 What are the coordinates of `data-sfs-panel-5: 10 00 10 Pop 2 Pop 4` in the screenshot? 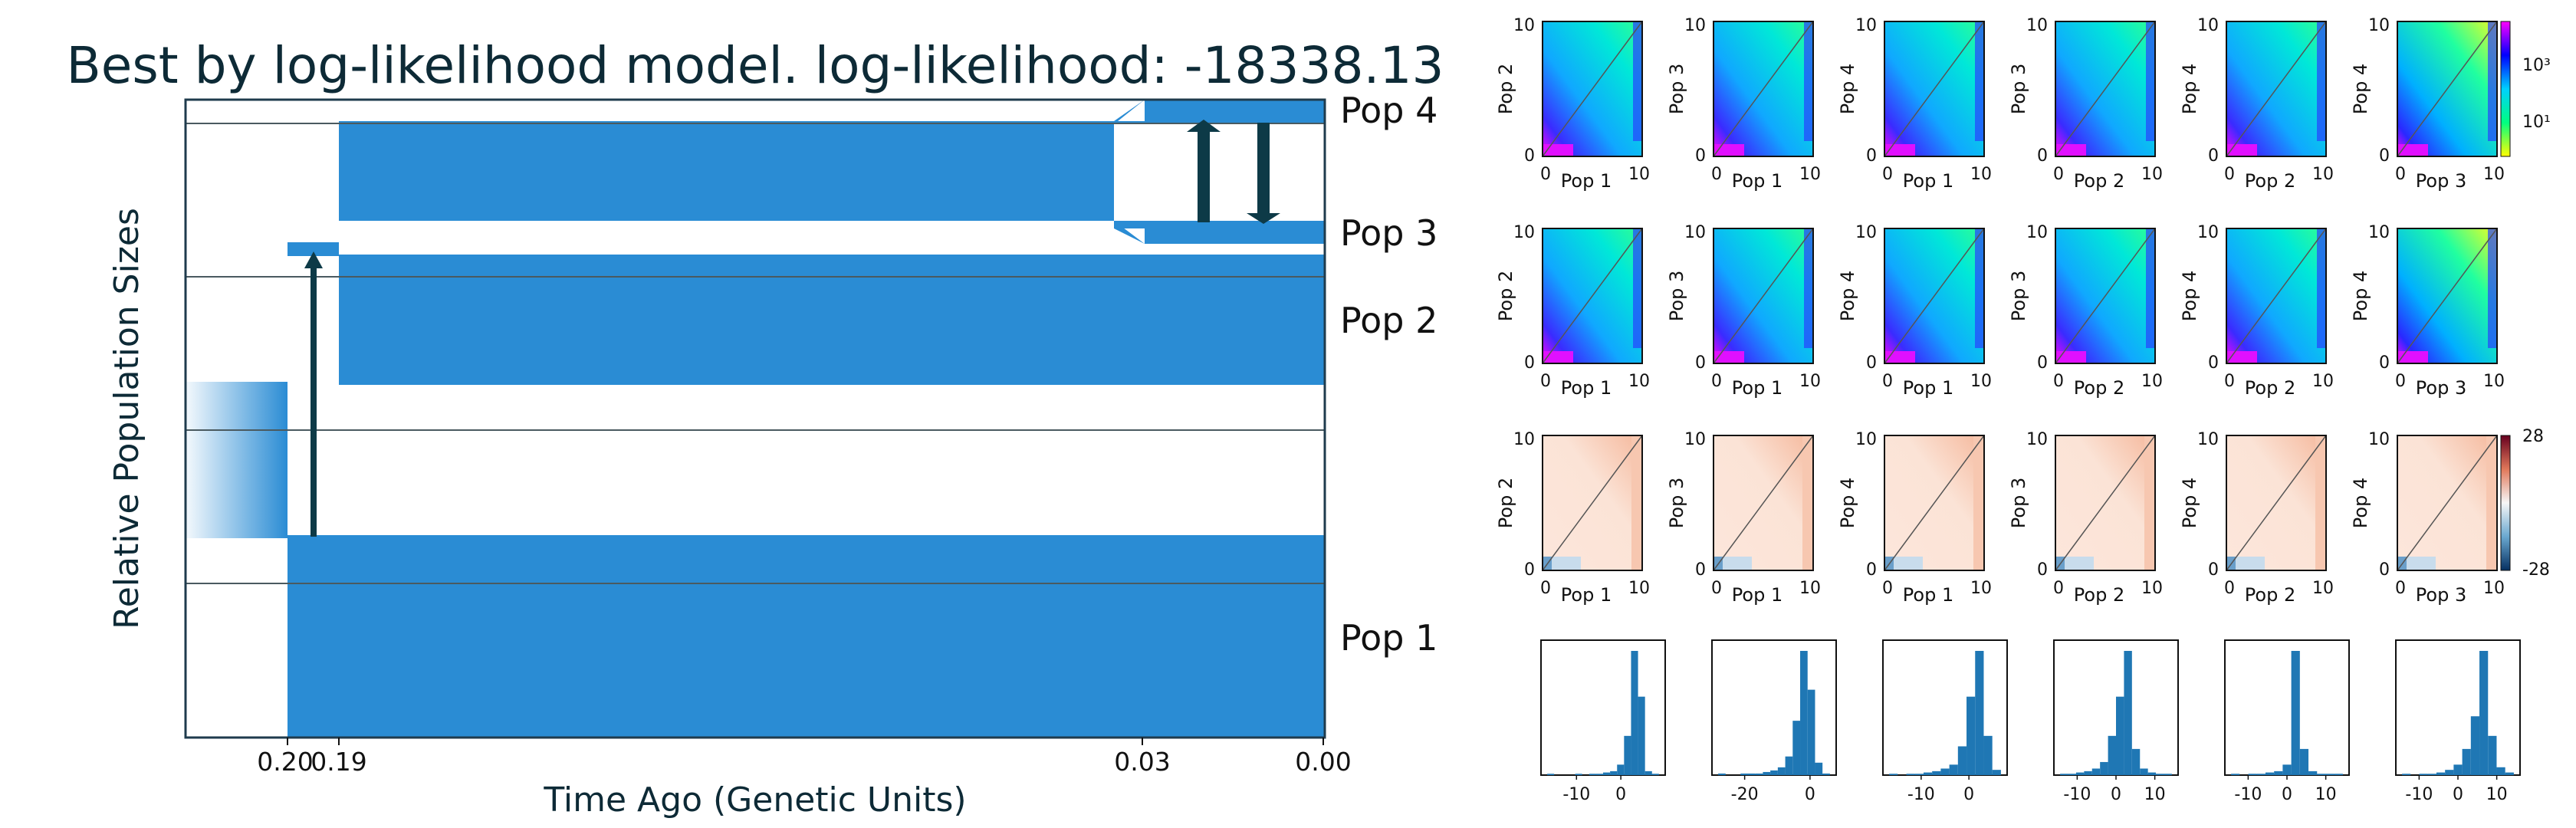 It's located at (2257, 311).